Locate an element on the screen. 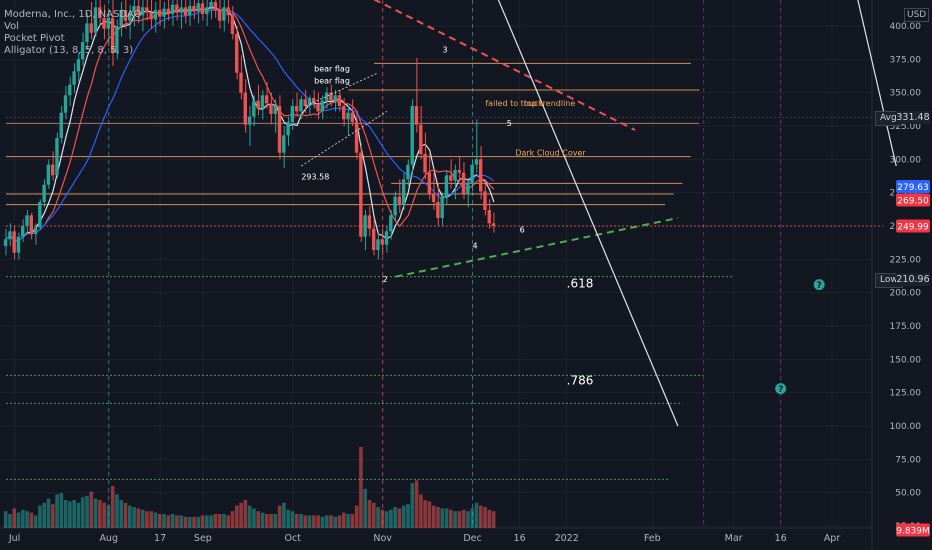 The image size is (932, 550). ascending-support-trendline is located at coordinates (537, 247).